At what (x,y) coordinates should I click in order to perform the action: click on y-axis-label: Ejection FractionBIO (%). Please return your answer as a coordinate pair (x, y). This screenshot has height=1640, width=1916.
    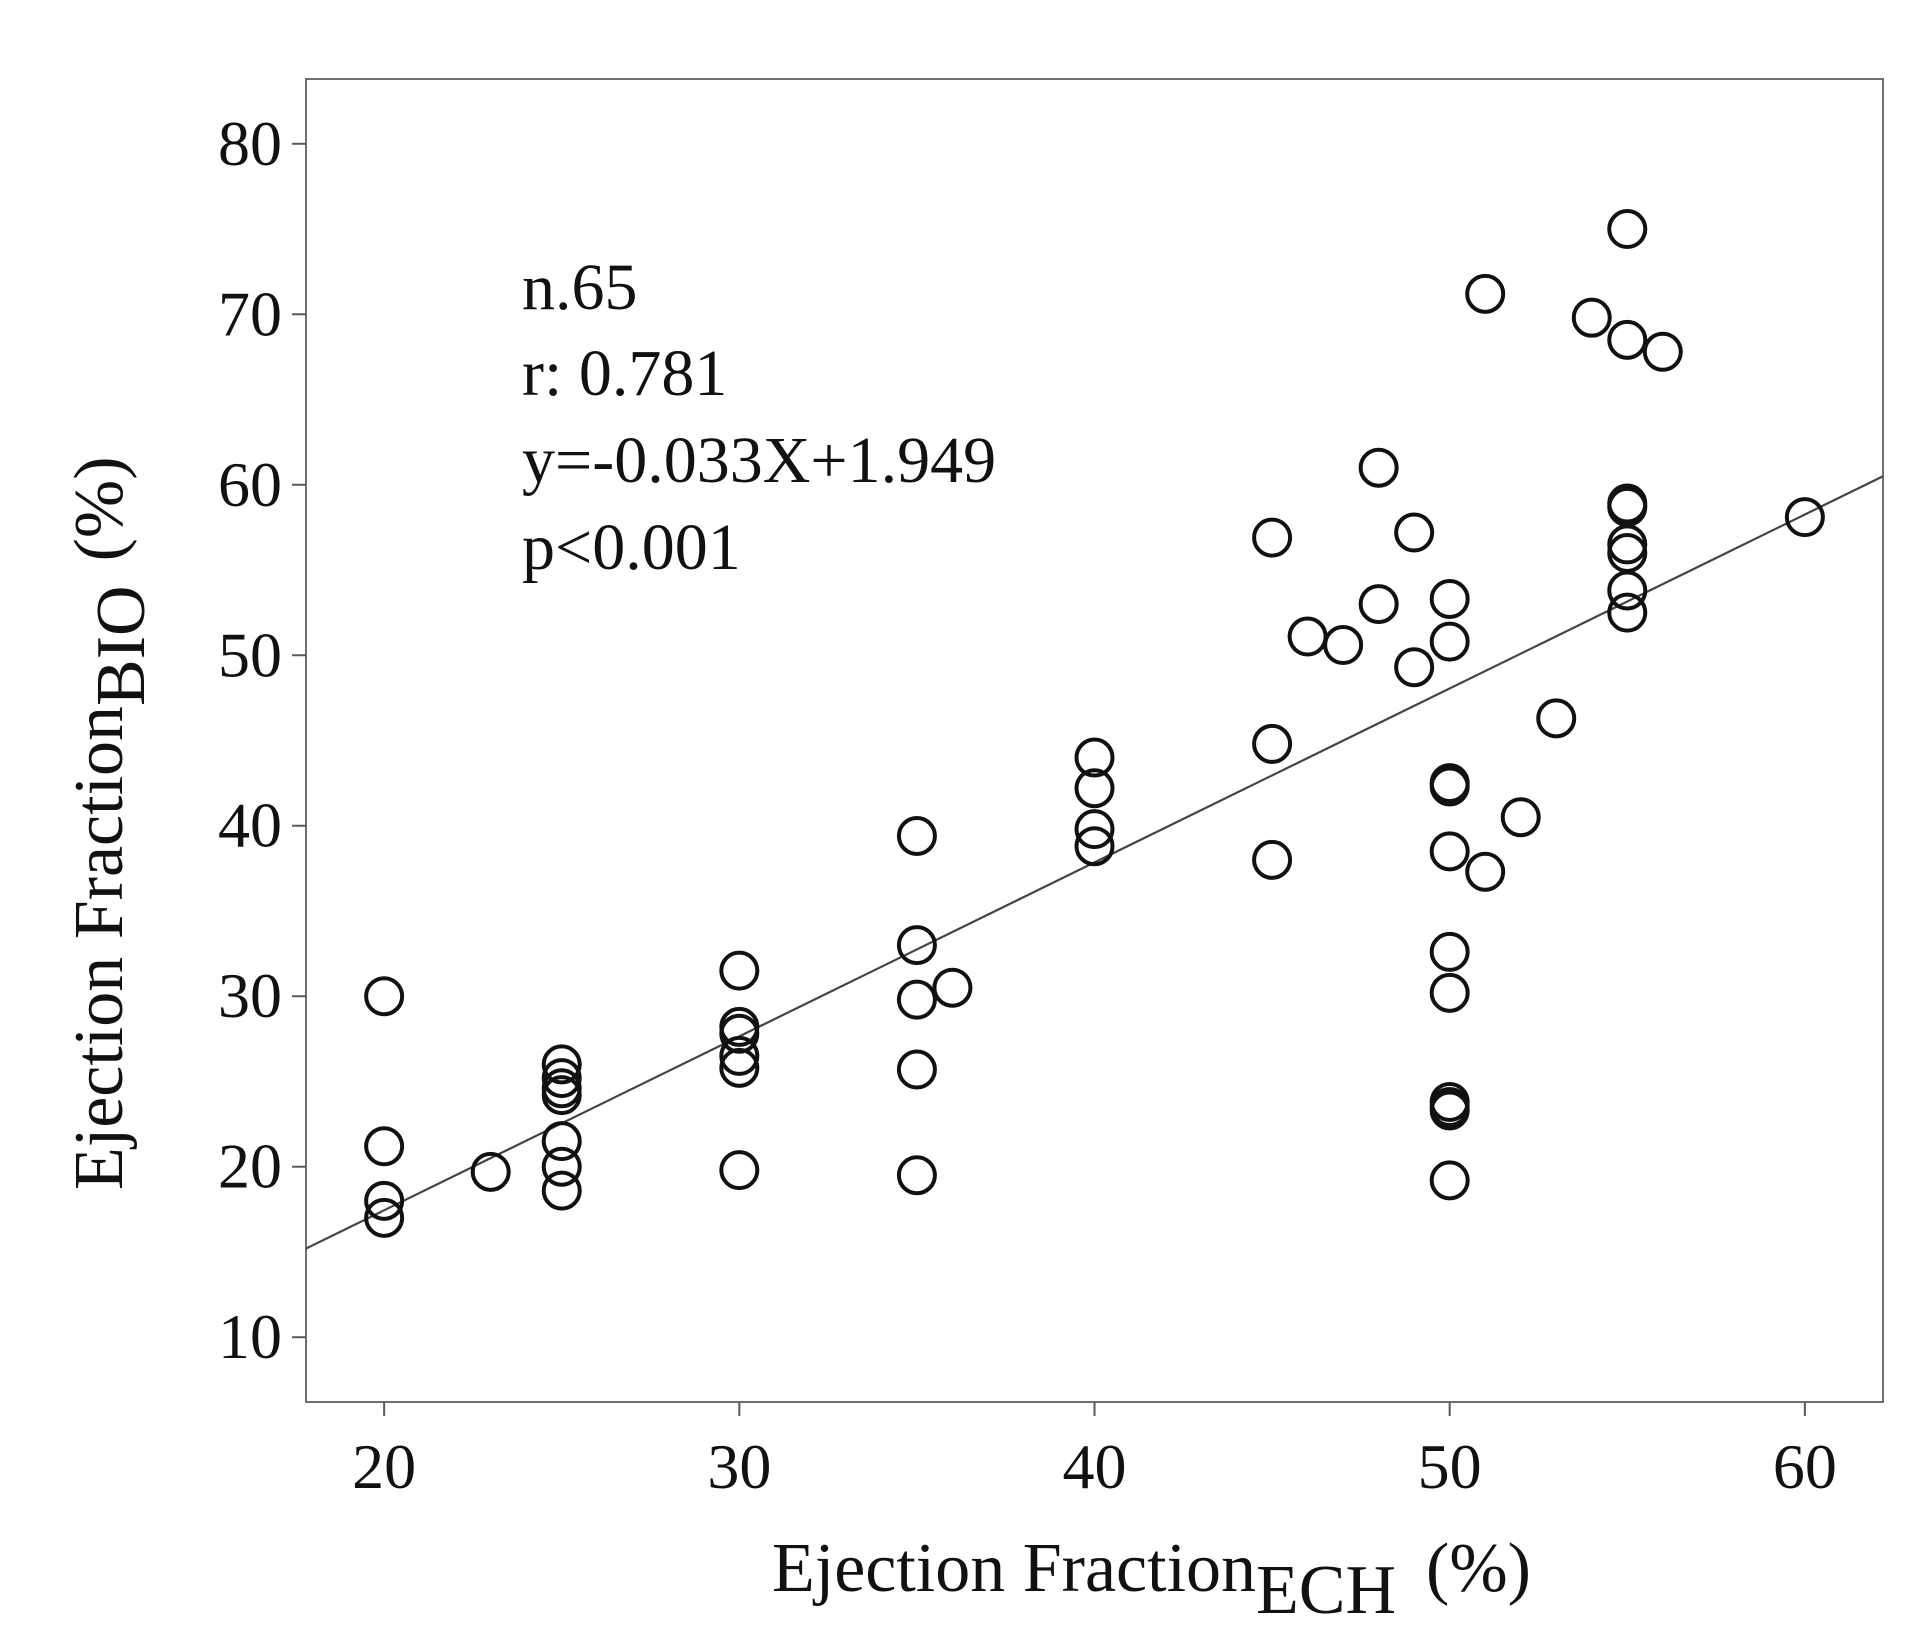
    Looking at the image, I should click on (110, 823).